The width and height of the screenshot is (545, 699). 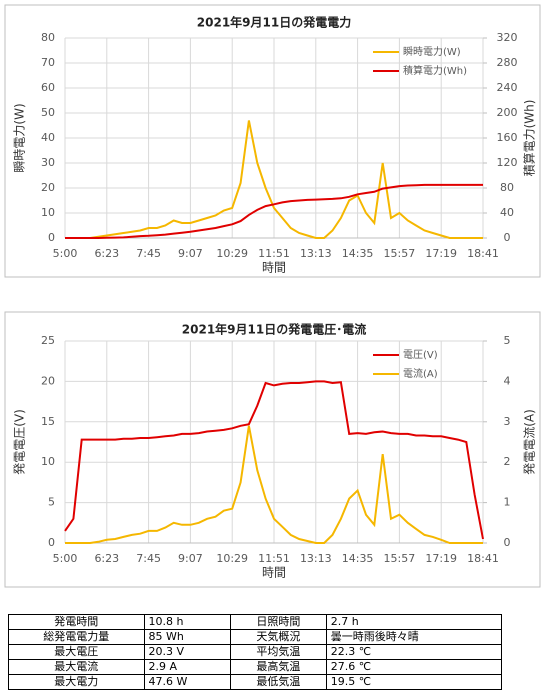 What do you see at coordinates (48, 162) in the screenshot?
I see `y-tick-label: 30` at bounding box center [48, 162].